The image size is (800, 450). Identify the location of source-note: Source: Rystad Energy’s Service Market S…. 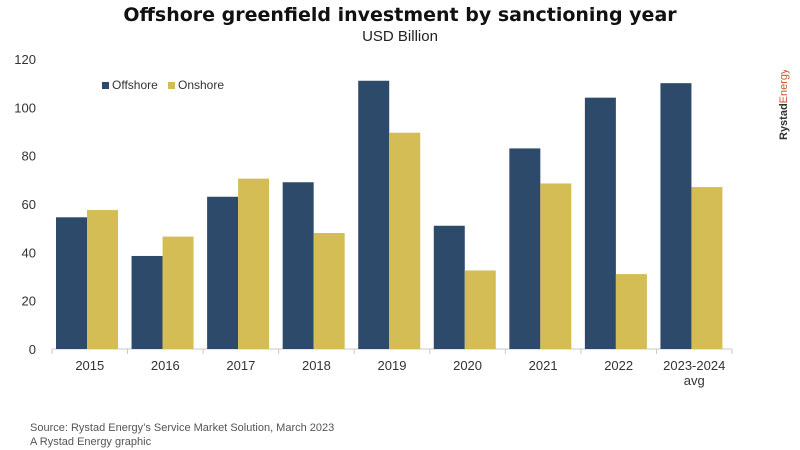
(182, 428).